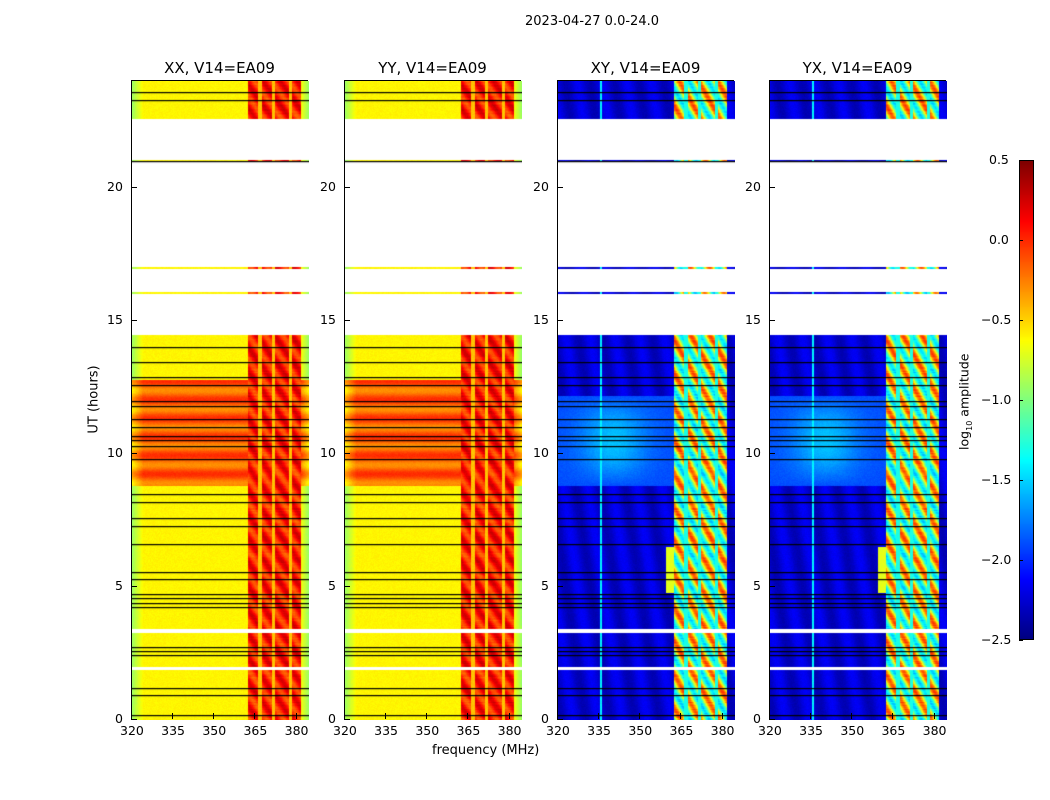 This screenshot has height=800, width=1050. What do you see at coordinates (645, 68) in the screenshot?
I see `panel-title: XY, V14=EA09` at bounding box center [645, 68].